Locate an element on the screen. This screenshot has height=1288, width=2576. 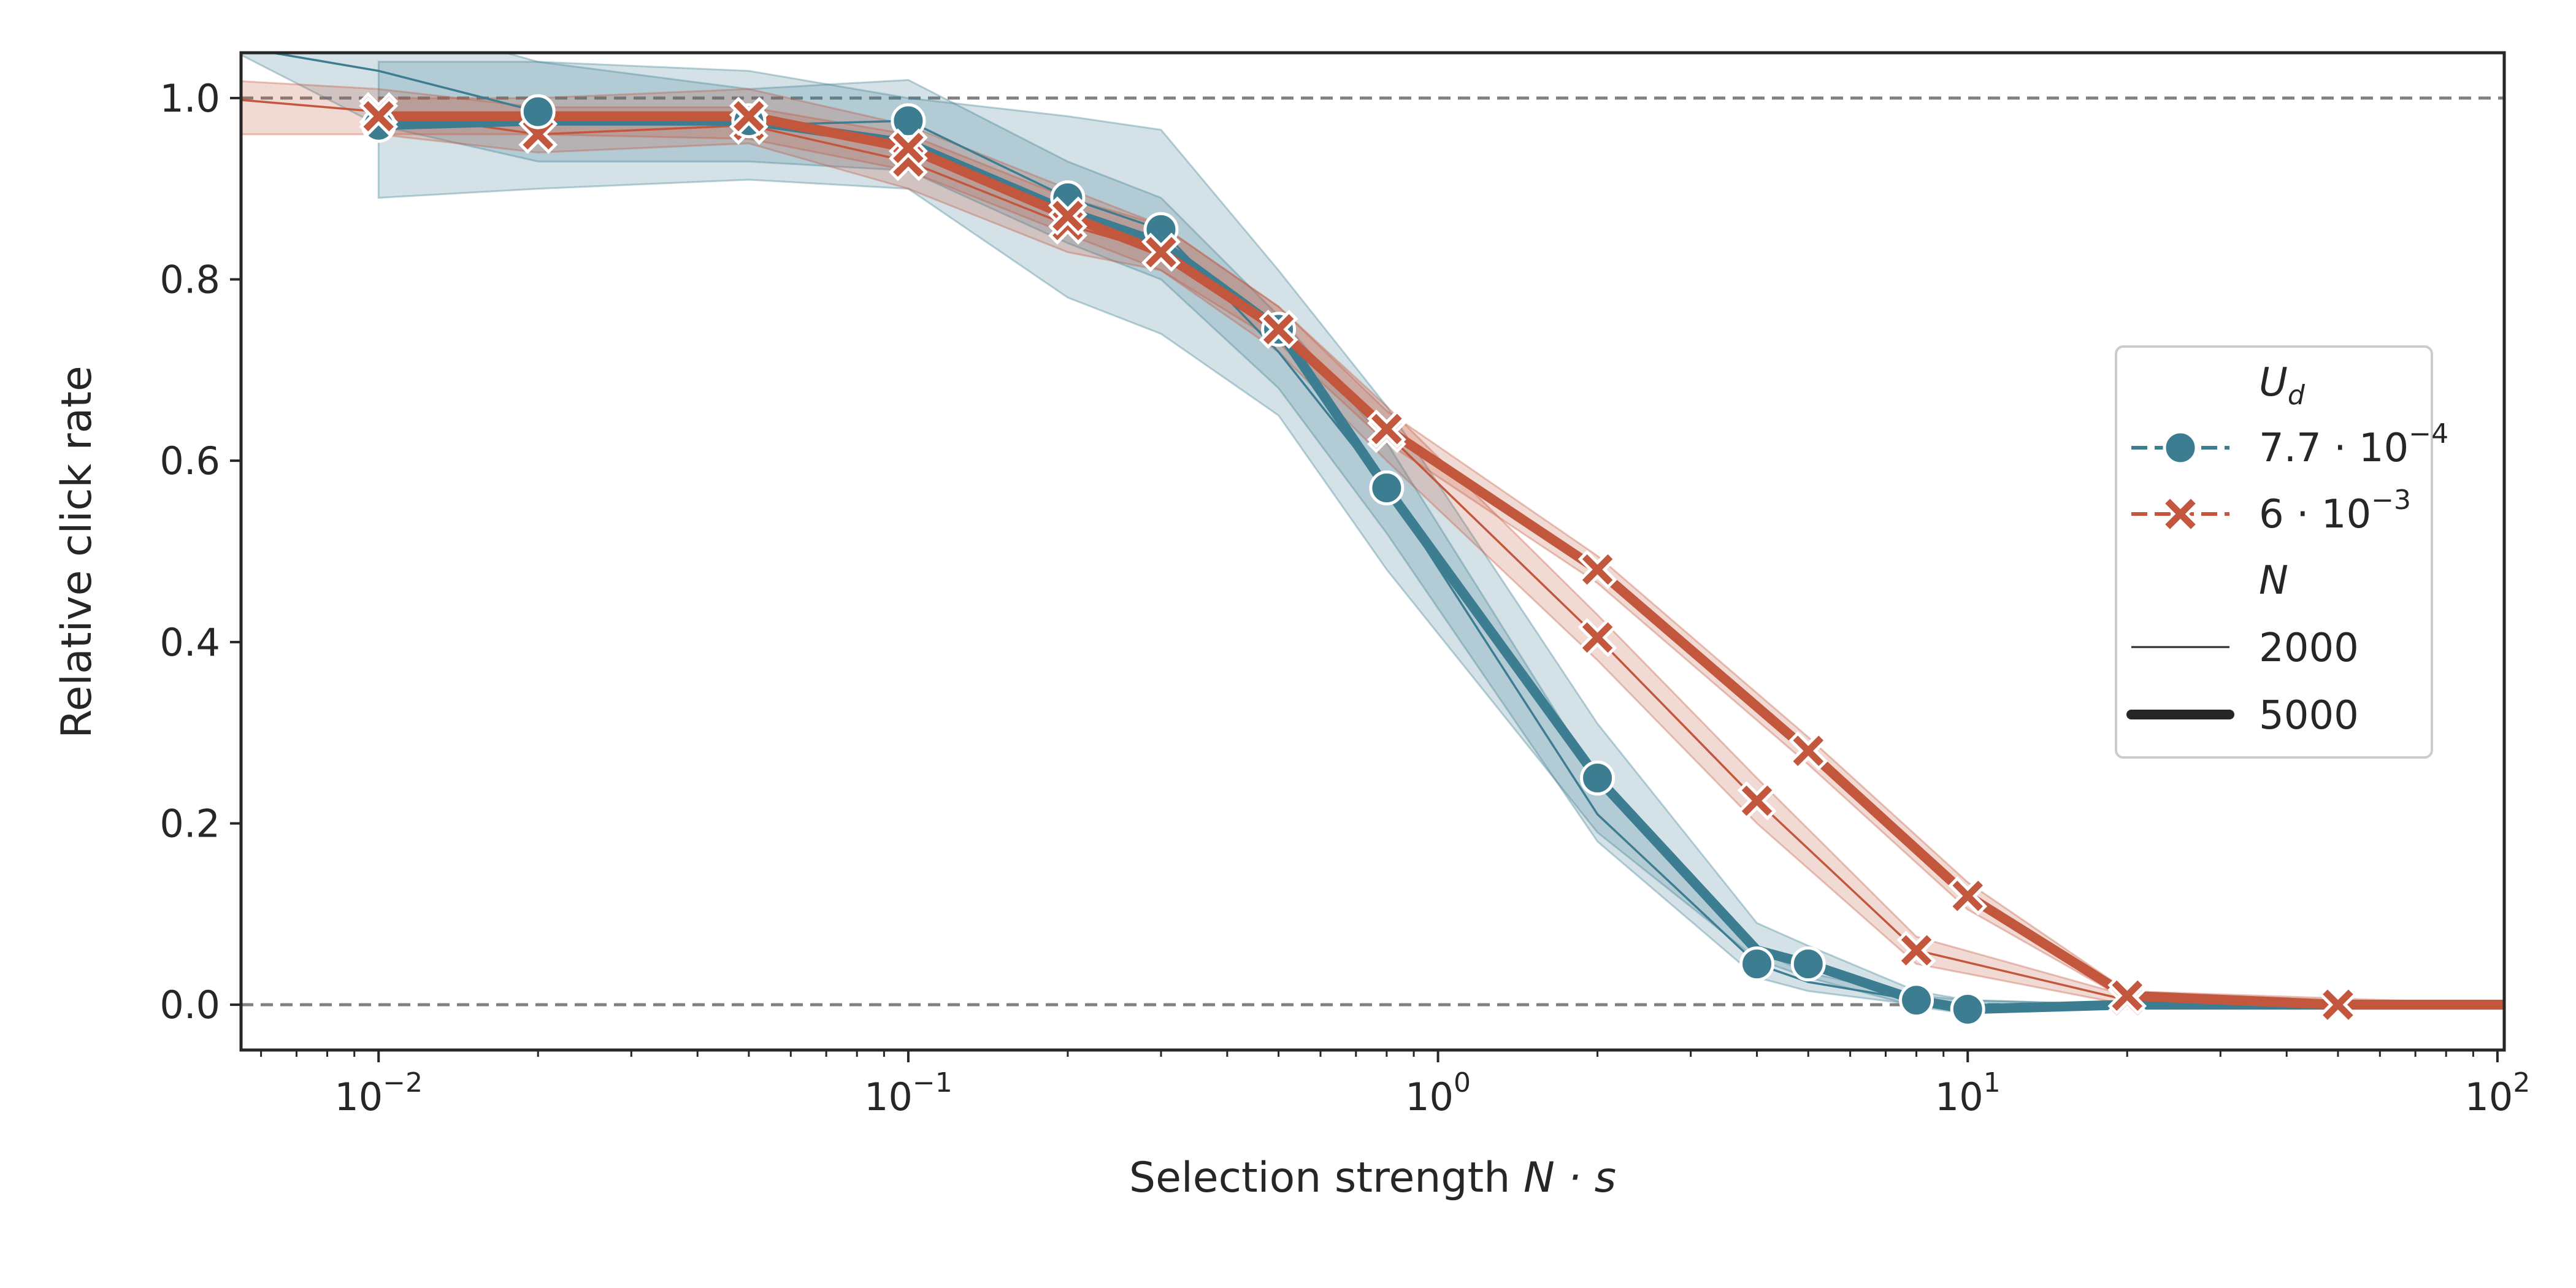
legend-entry-hue-2: 6 · 10−3 is located at coordinates (2271, 511).